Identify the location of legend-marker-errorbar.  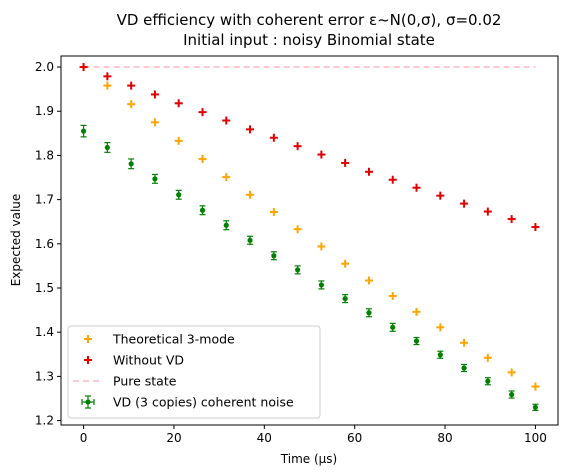
(88, 402).